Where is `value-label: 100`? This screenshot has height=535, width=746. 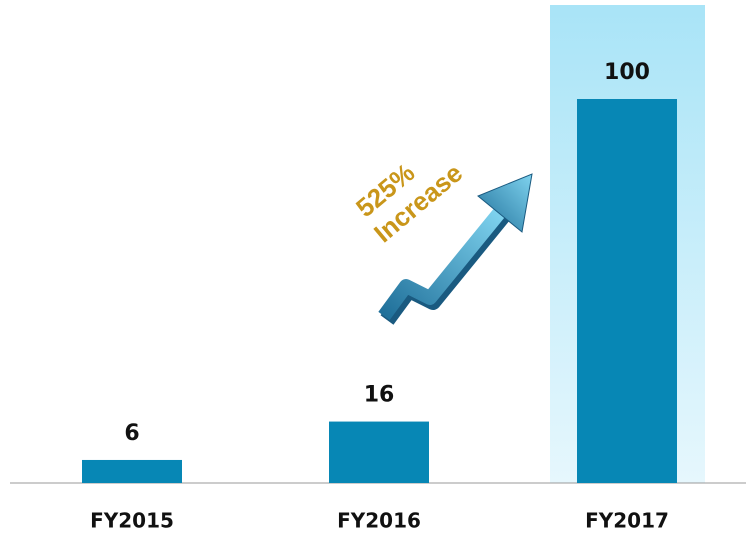
value-label: 100 is located at coordinates (627, 72).